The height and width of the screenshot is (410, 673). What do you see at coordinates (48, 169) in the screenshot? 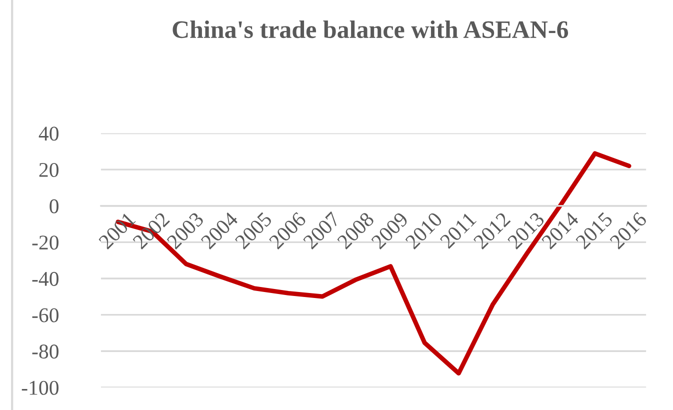
I see `y-tick-label: 20` at bounding box center [48, 169].